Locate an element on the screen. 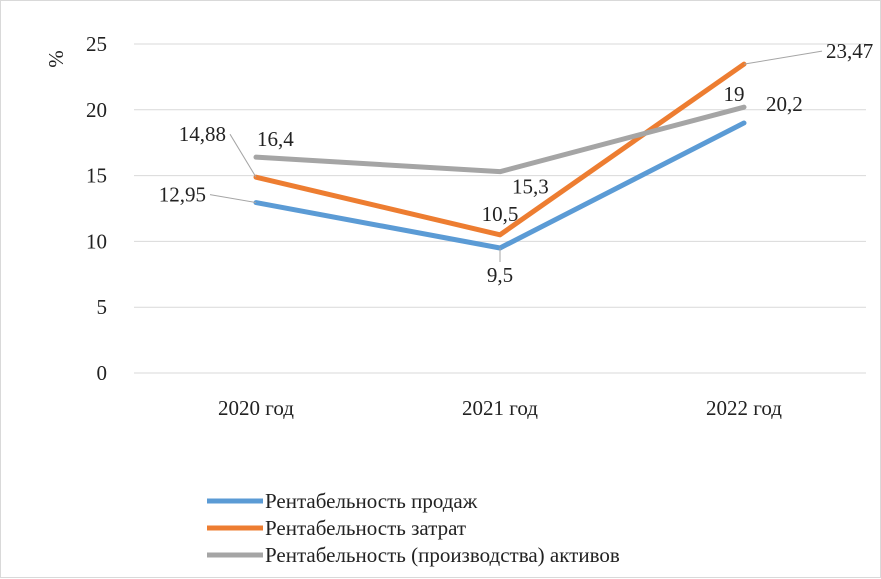 Image resolution: width=881 pixels, height=579 pixels. x-axis-ticks: 2020 год 2021 год 2022 год is located at coordinates (500, 408).